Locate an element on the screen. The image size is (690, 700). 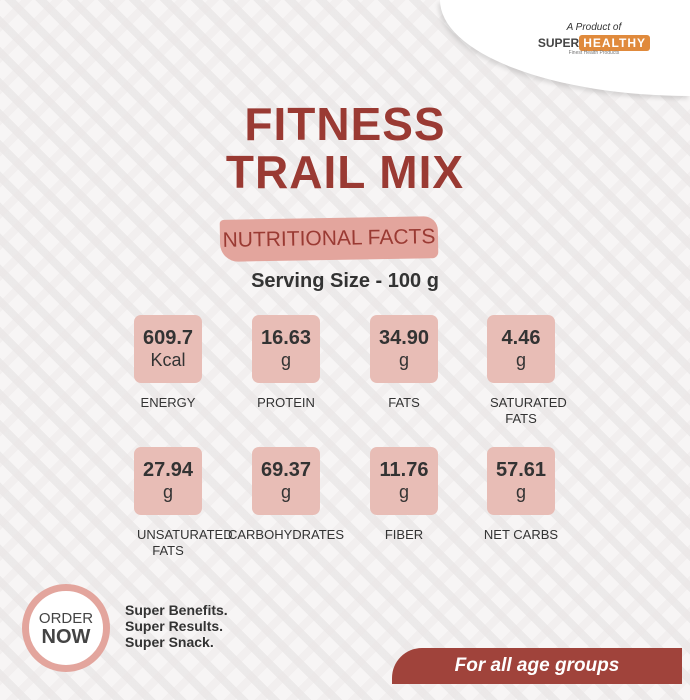
fact-energy: 609.7 Kcal ENERGY is located at coordinates (168, 363).